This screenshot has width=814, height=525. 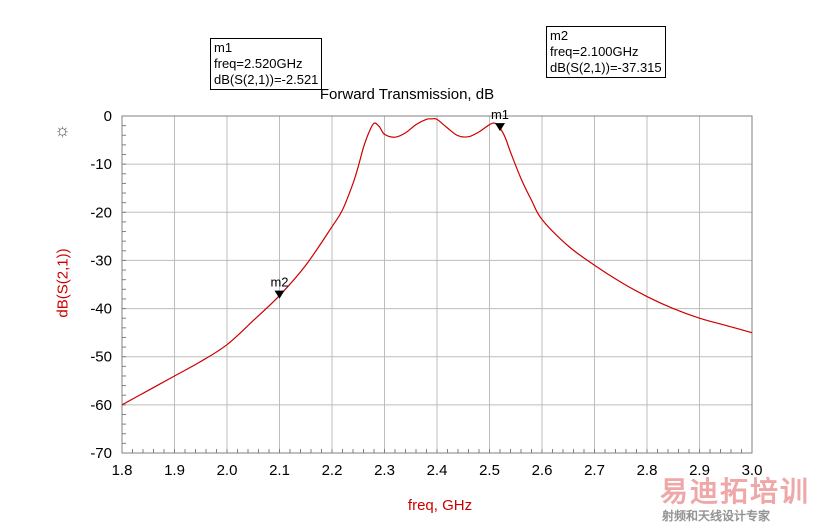 What do you see at coordinates (332, 470) in the screenshot?
I see `x-tick-label: 2.2` at bounding box center [332, 470].